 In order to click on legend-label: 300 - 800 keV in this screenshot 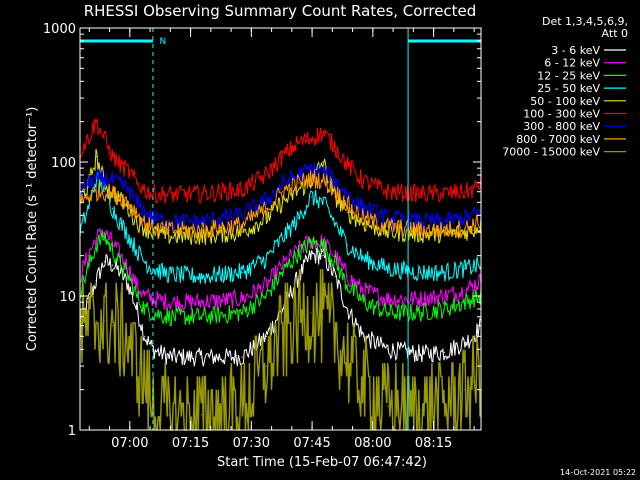, I will do `click(561, 126)`.